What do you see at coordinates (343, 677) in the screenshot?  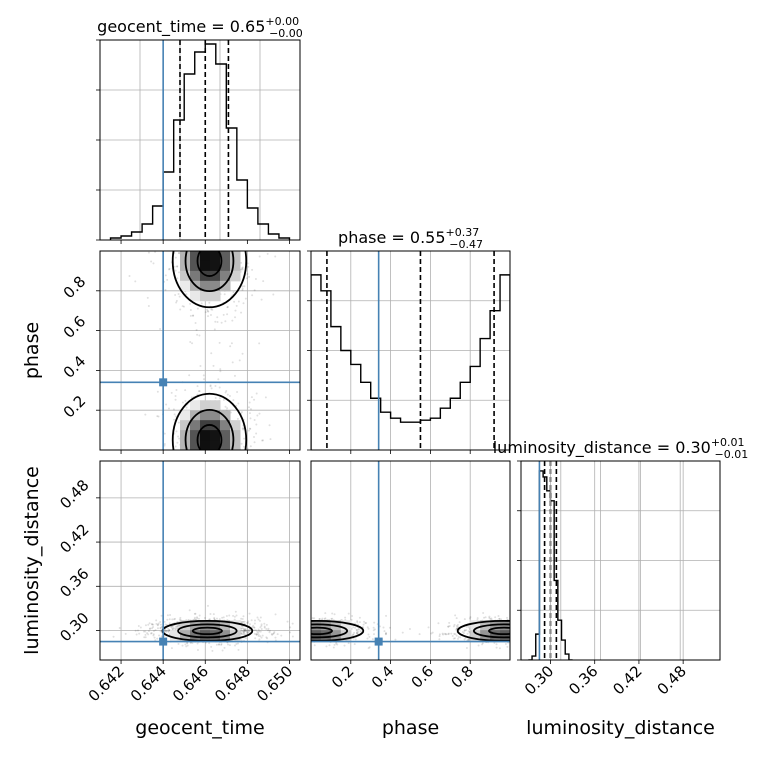 I see `x-tick-label: 0.2` at bounding box center [343, 677].